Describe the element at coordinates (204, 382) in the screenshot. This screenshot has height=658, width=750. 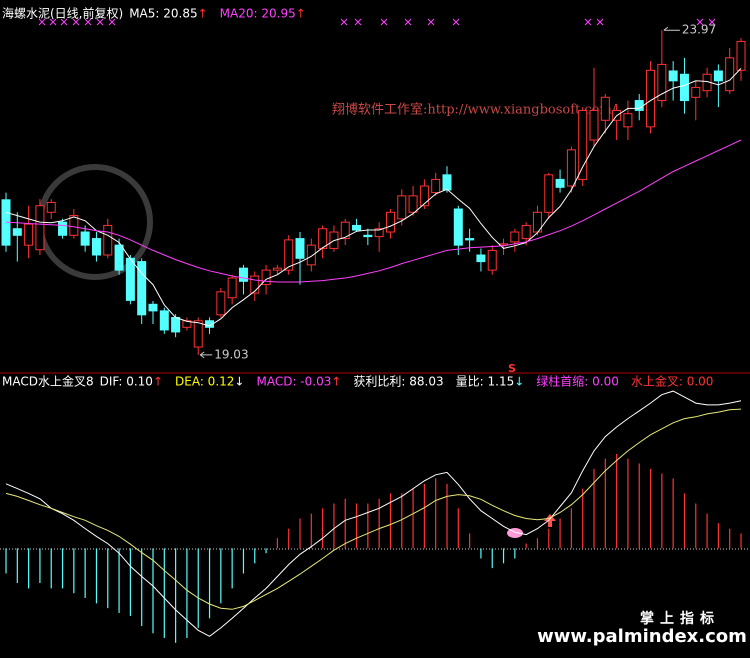
I see `header-text: DEA: 0.12` at that location.